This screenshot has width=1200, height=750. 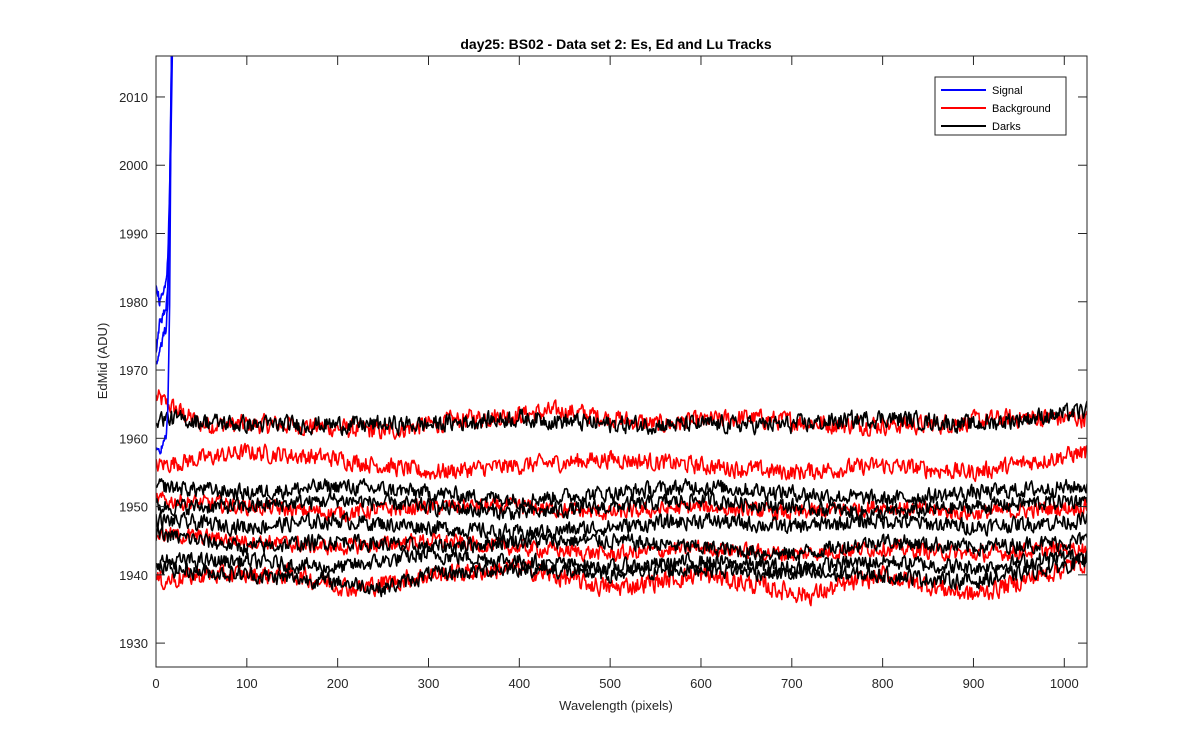 What do you see at coordinates (133, 575) in the screenshot?
I see `y-tick-label: 1940` at bounding box center [133, 575].